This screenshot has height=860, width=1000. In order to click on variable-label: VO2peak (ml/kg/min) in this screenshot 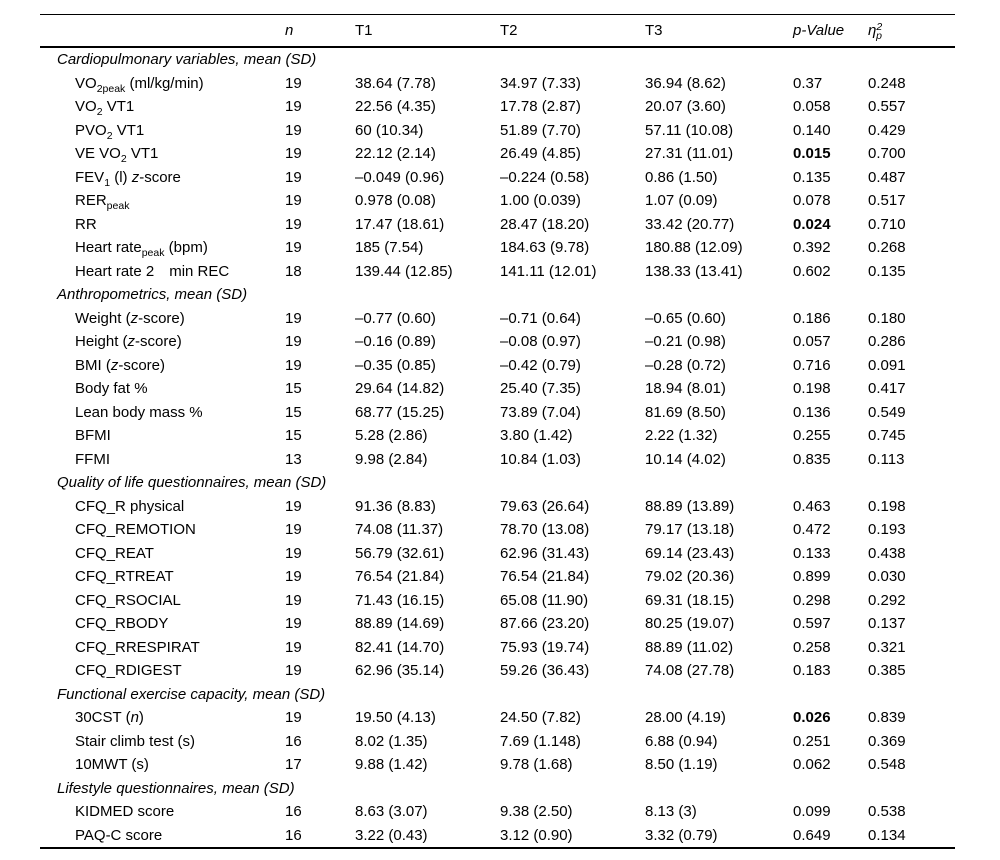, I will do `click(162, 84)`.